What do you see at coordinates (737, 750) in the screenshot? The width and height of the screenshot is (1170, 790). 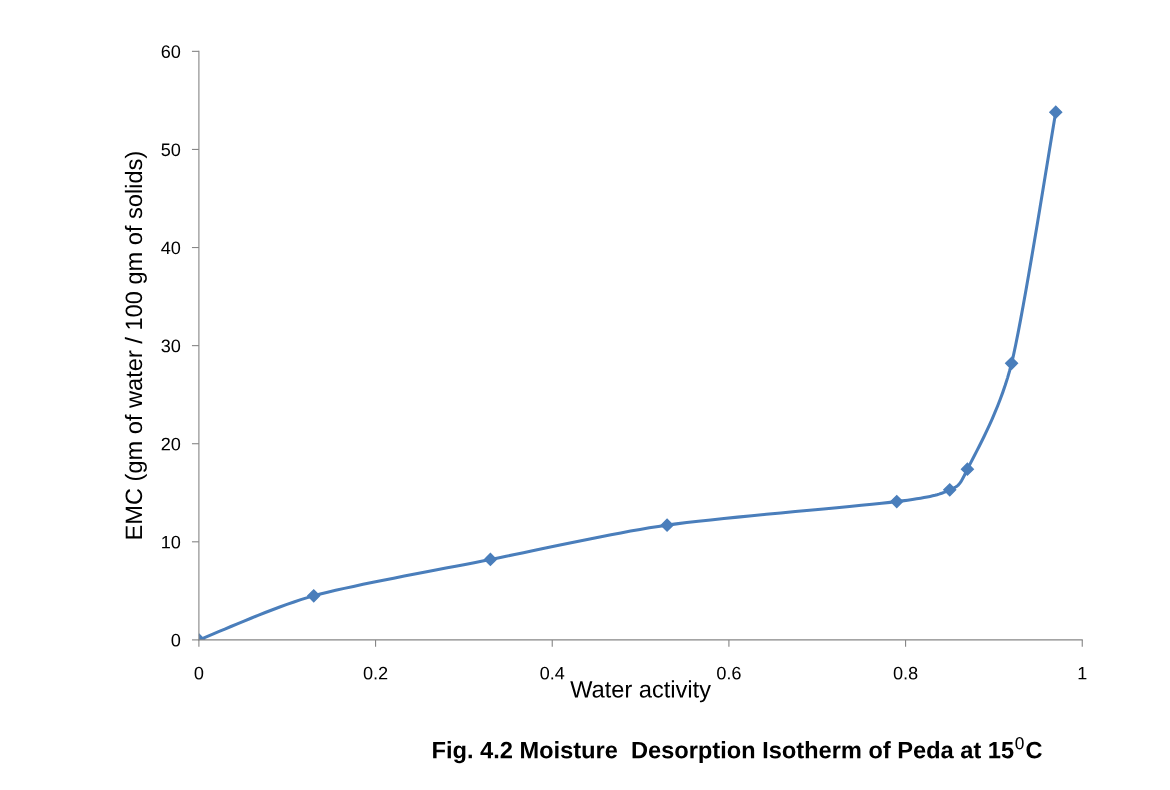 I see `text: Fig. 4.2 Moisture Desorption Isotherm of Peda at 15$^{0}$C` at bounding box center [737, 750].